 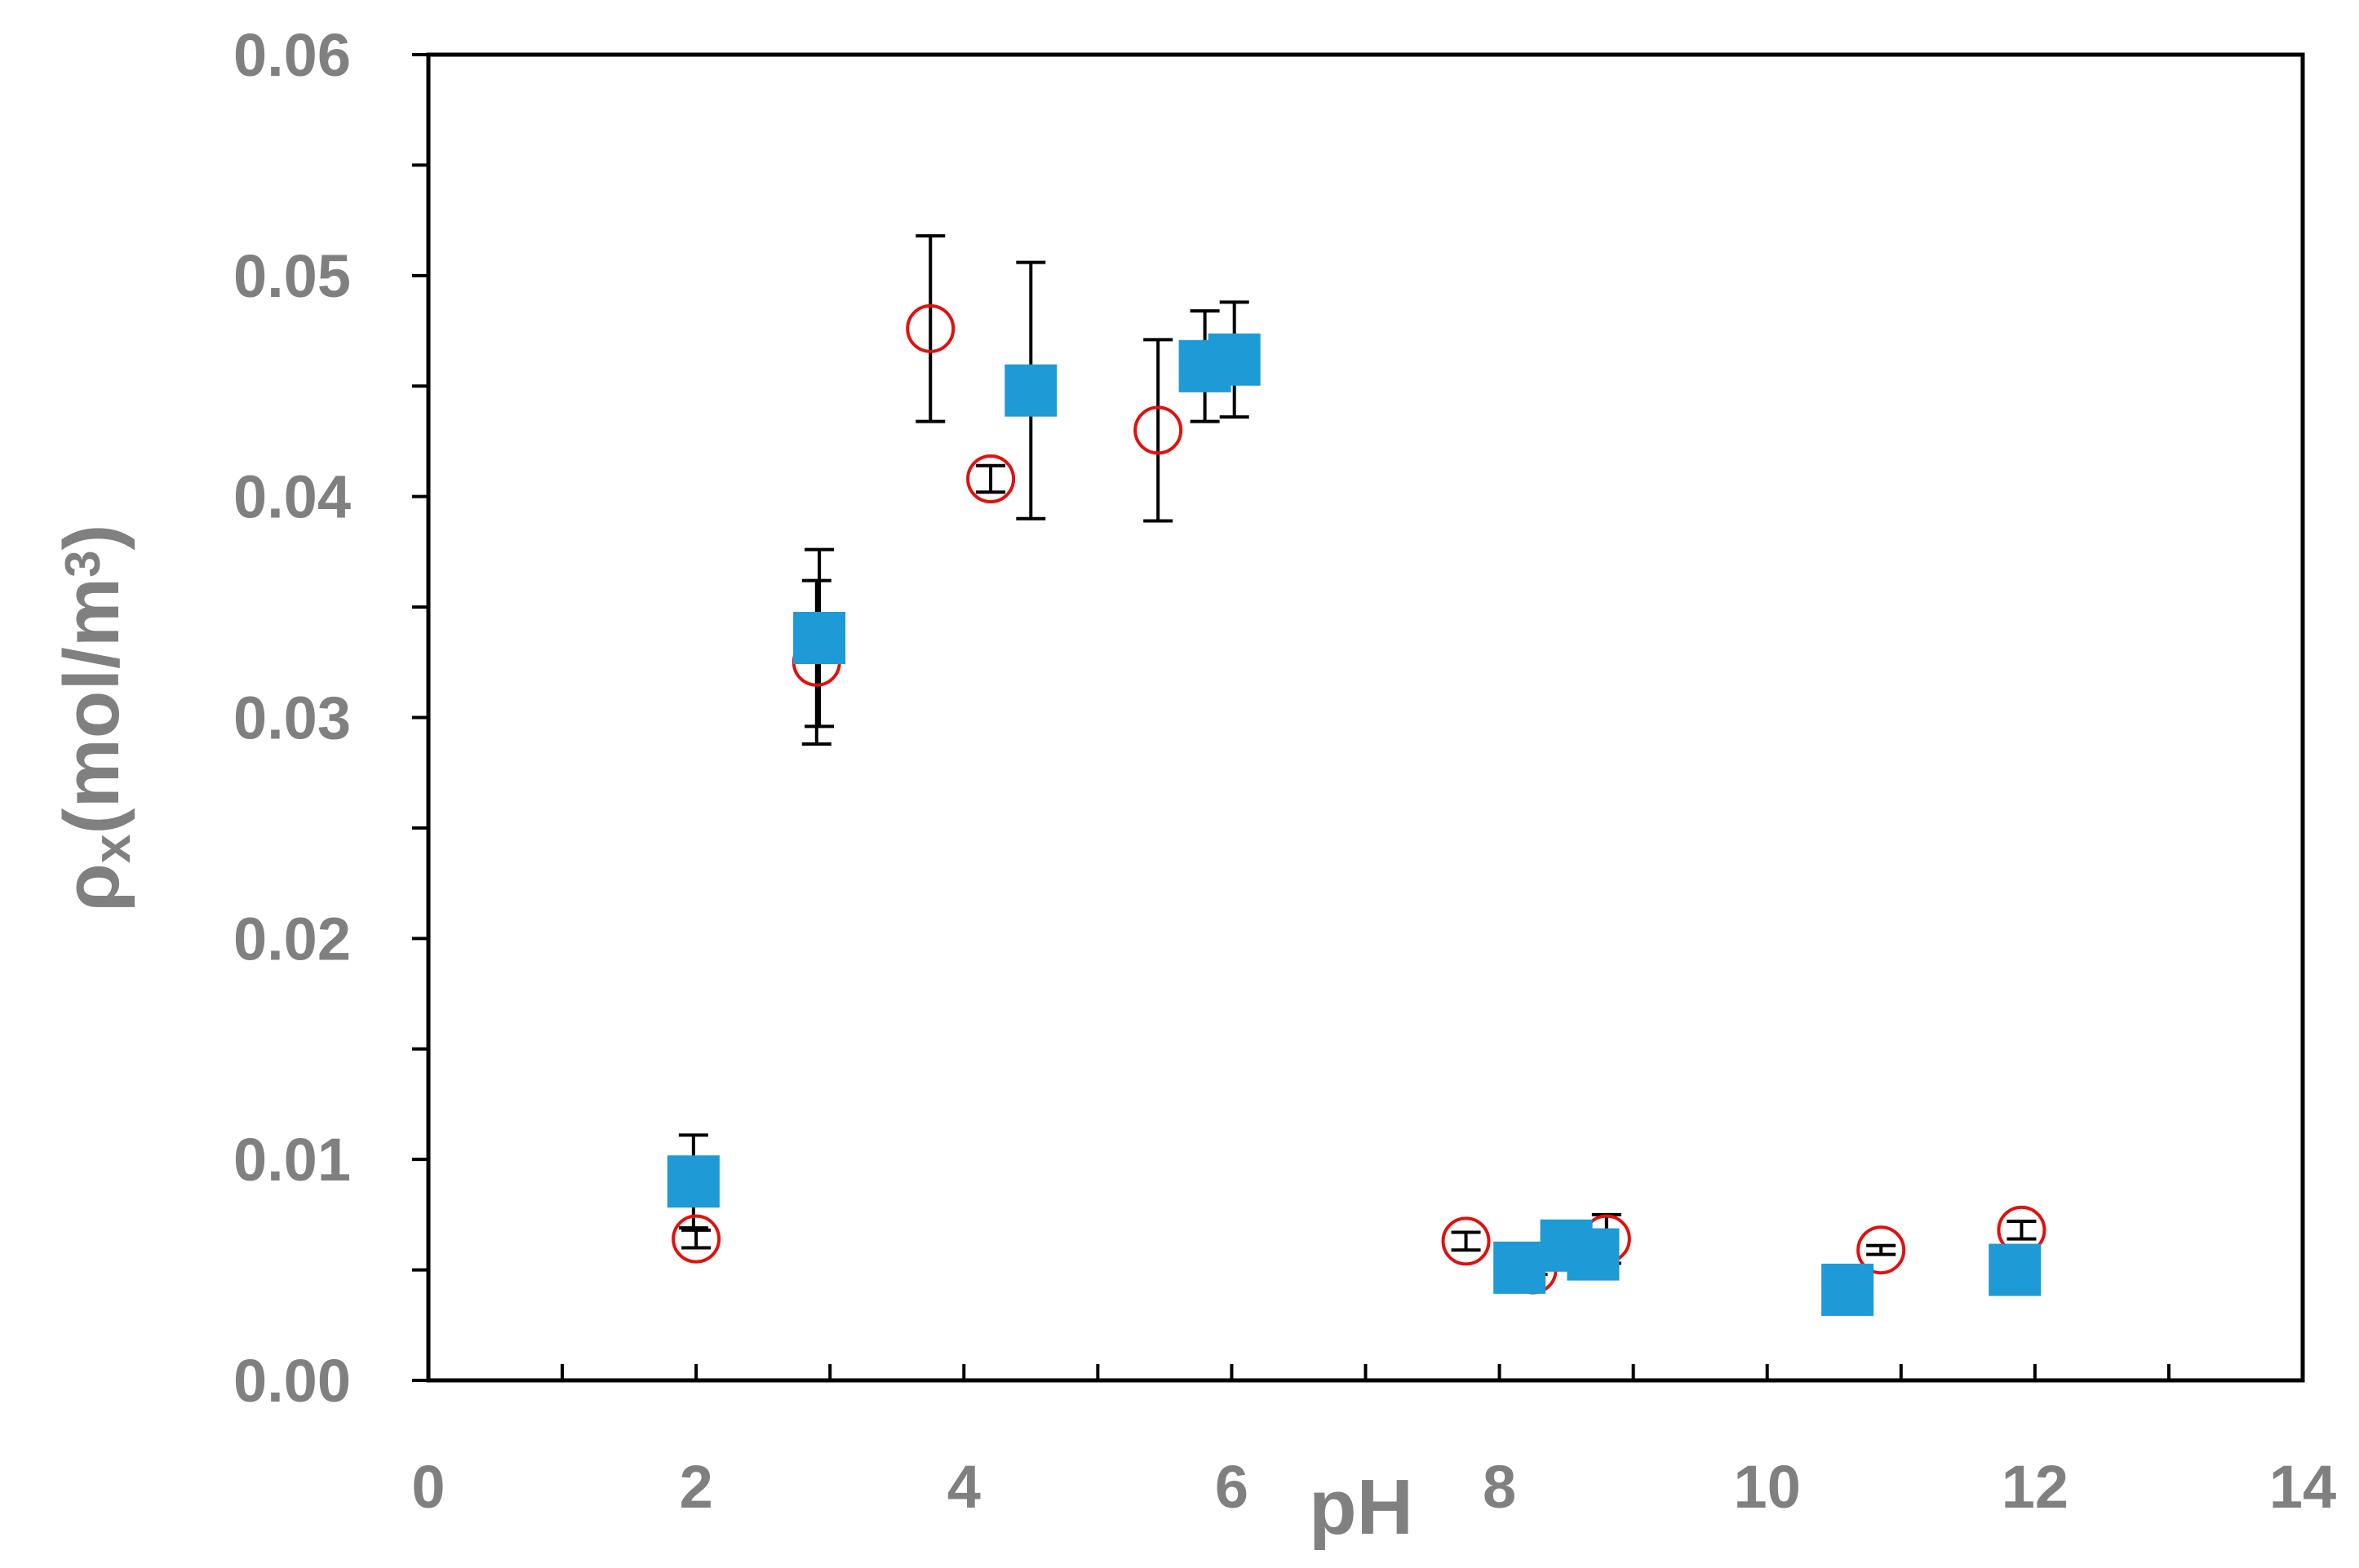 What do you see at coordinates (111, 848) in the screenshot?
I see `y-axis-title-subscript: x` at bounding box center [111, 848].